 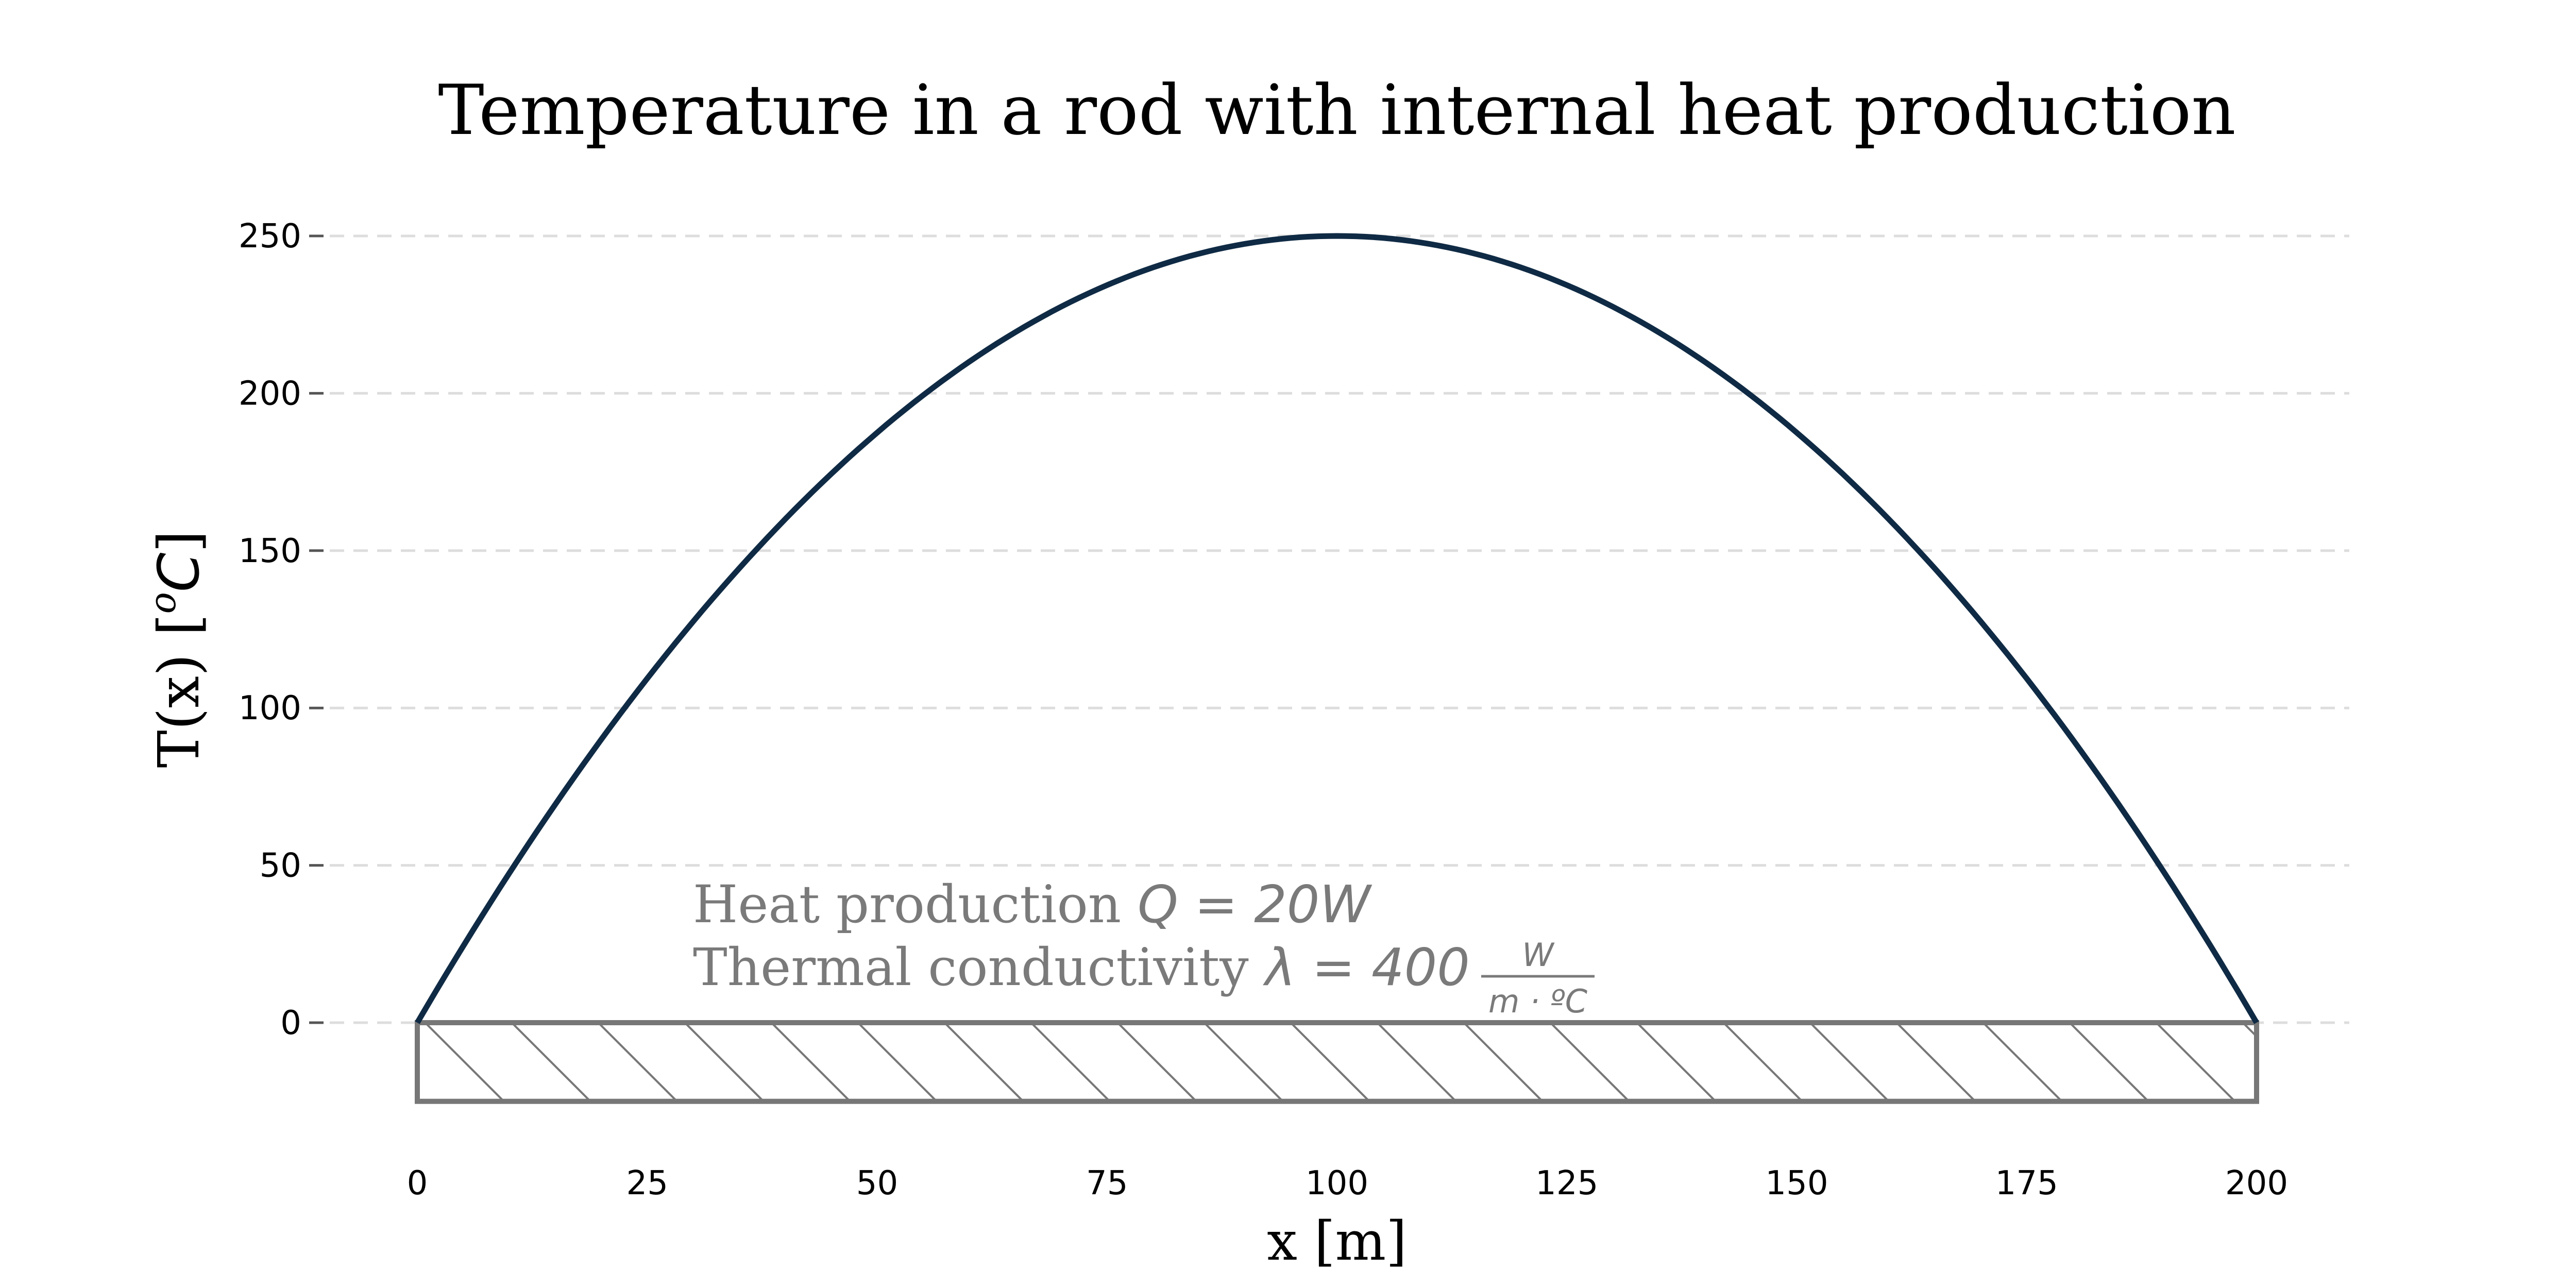 What do you see at coordinates (1365, 967) in the screenshot?
I see `annotation-cond-math: λ = 400` at bounding box center [1365, 967].